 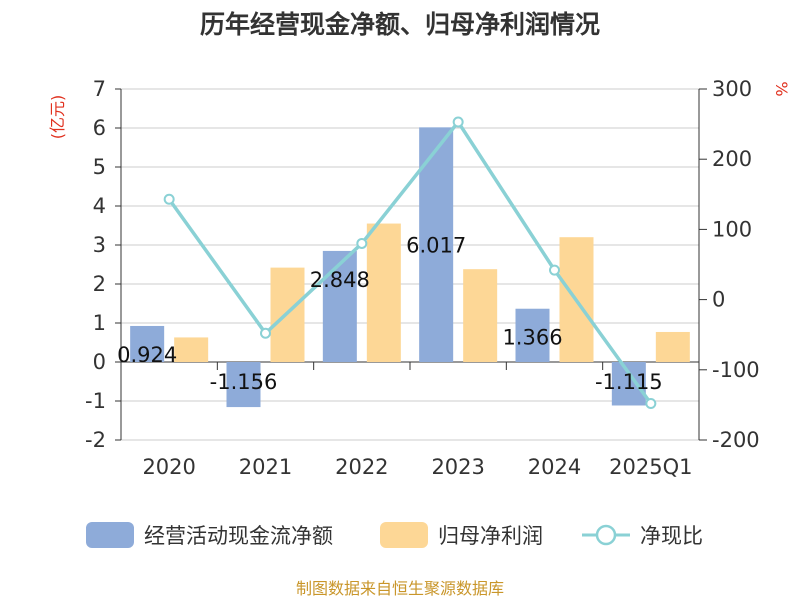 I want to click on right-axis-unit: %, so click(x=781, y=88).